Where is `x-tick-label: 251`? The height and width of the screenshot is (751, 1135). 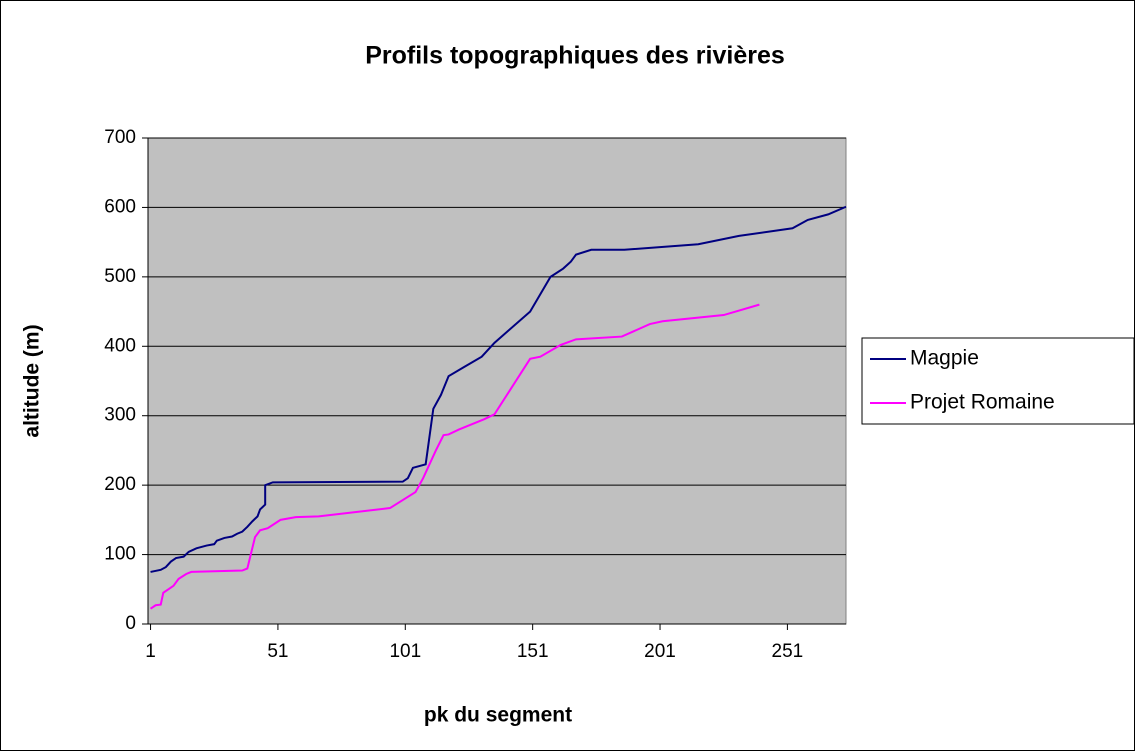
x-tick-label: 251 is located at coordinates (788, 651).